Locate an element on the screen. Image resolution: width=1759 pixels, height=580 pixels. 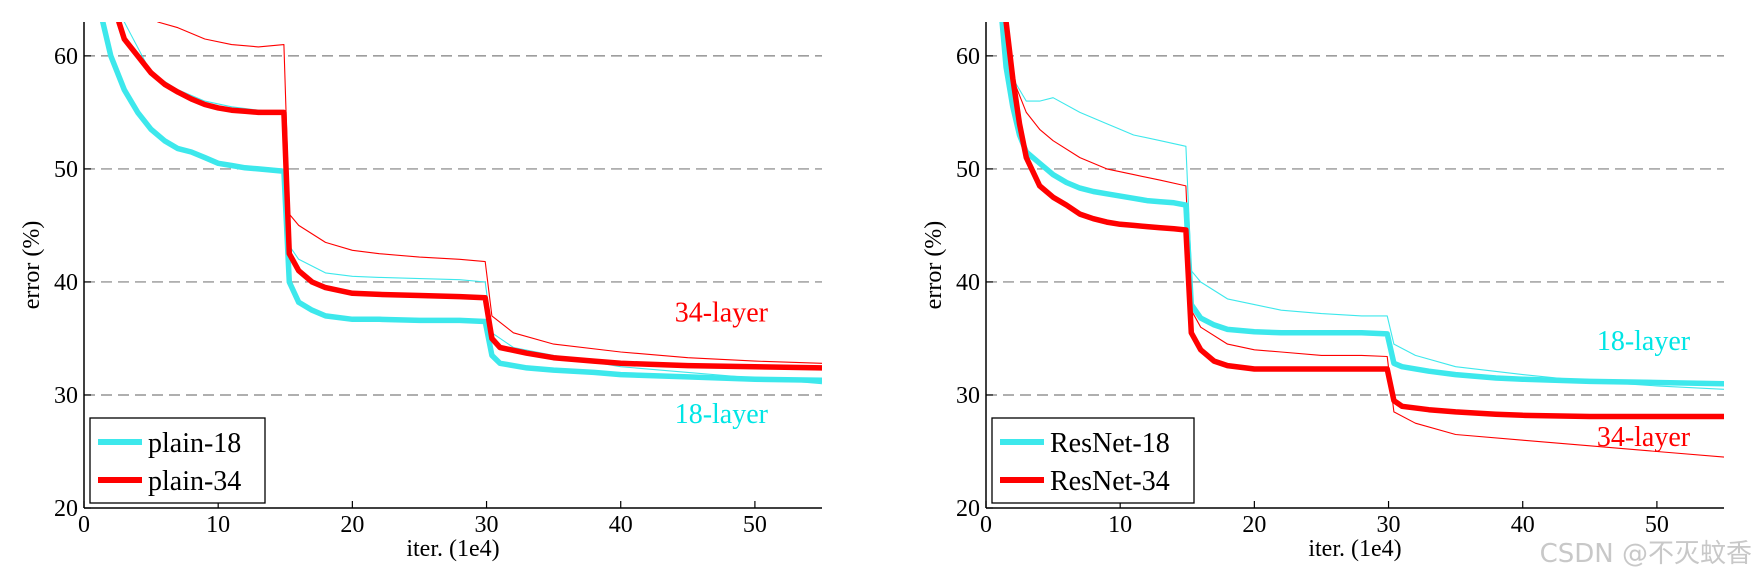
watermark: CSDN @不灭蚊香 is located at coordinates (1646, 554).